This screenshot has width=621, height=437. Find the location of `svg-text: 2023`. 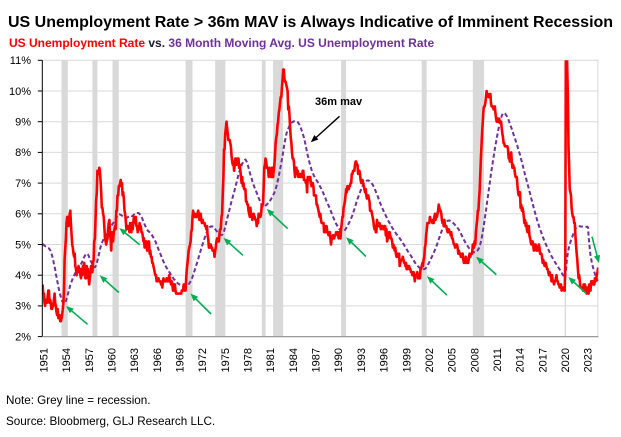

svg-text: 2023 is located at coordinates (589, 360).